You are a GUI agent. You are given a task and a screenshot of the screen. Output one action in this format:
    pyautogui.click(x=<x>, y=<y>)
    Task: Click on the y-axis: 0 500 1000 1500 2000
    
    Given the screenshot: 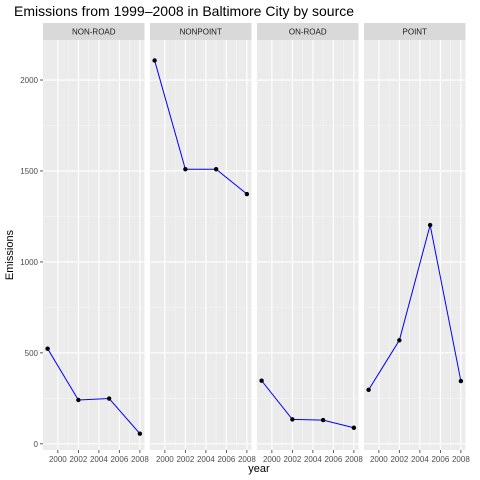 What is the action you would take?
    pyautogui.click(x=31, y=262)
    